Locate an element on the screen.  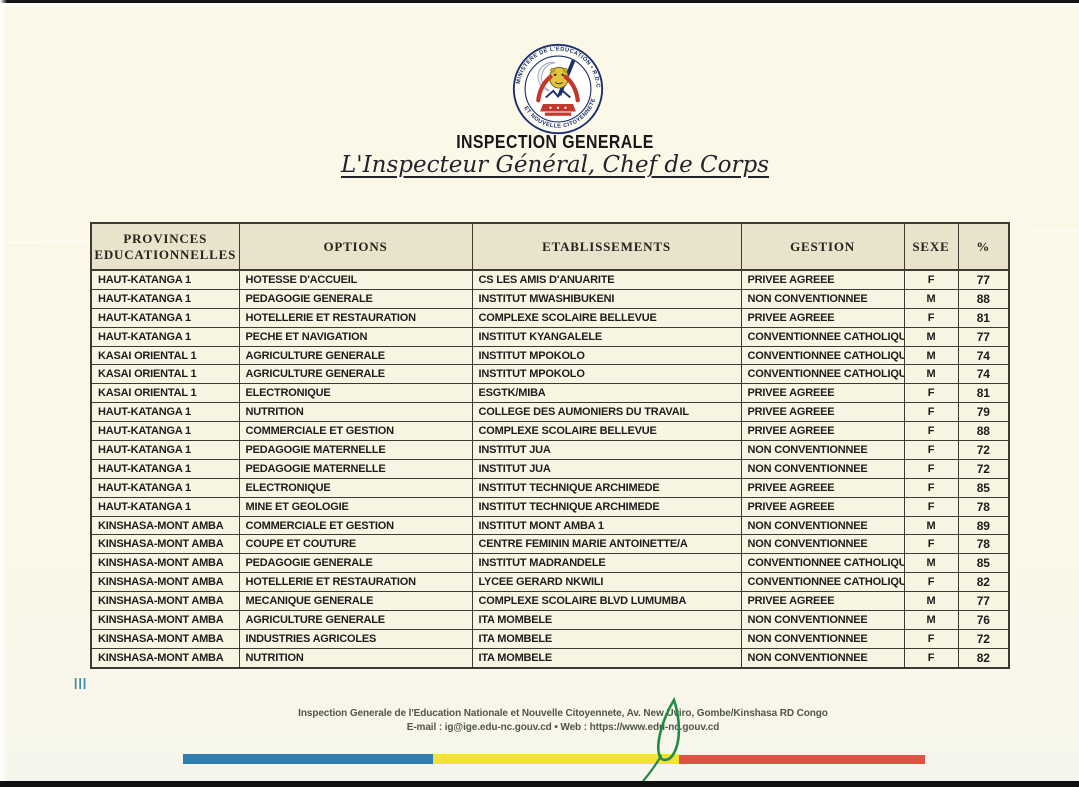
flag-yellow-segment is located at coordinates (556, 759).